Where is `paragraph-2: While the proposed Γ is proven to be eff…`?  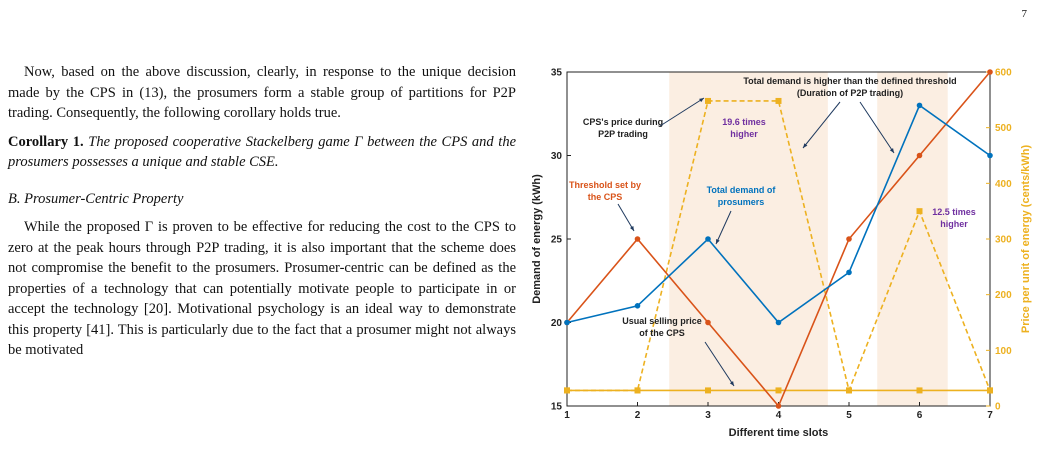 paragraph-2: While the proposed Γ is proven to be eff… is located at coordinates (262, 288).